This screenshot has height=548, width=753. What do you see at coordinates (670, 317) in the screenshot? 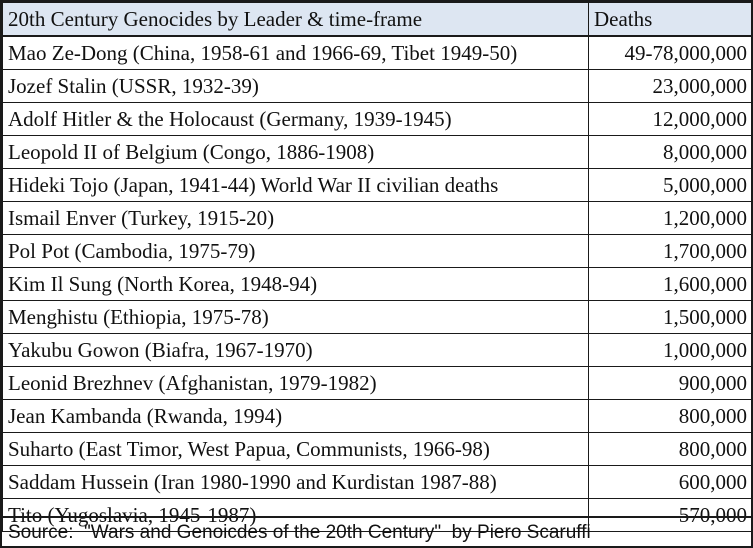
I see `deaths-cell: 1,500,000` at bounding box center [670, 317].